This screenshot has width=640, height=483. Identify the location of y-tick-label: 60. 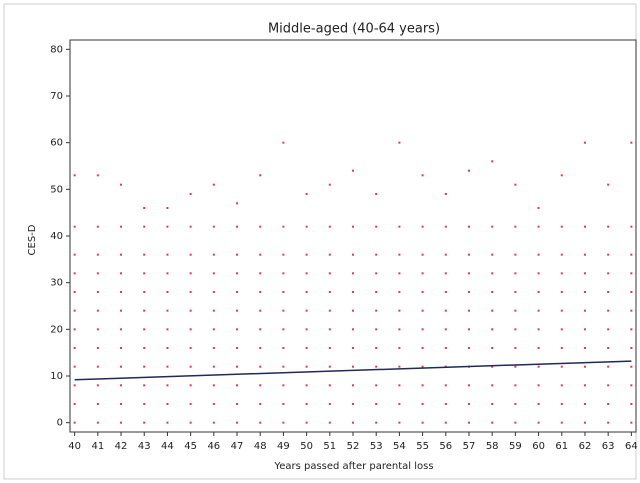
(56, 143).